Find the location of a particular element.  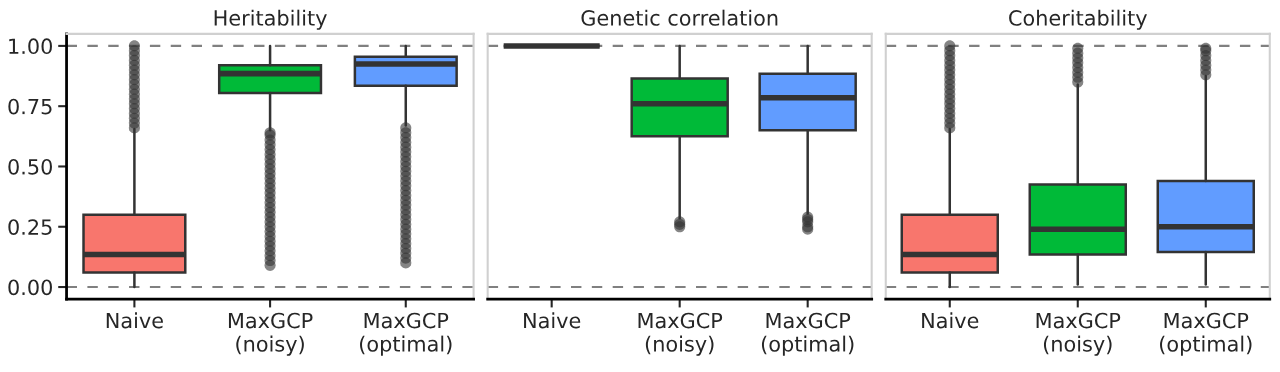

chart-title: Coheritability is located at coordinates (1078, 19).